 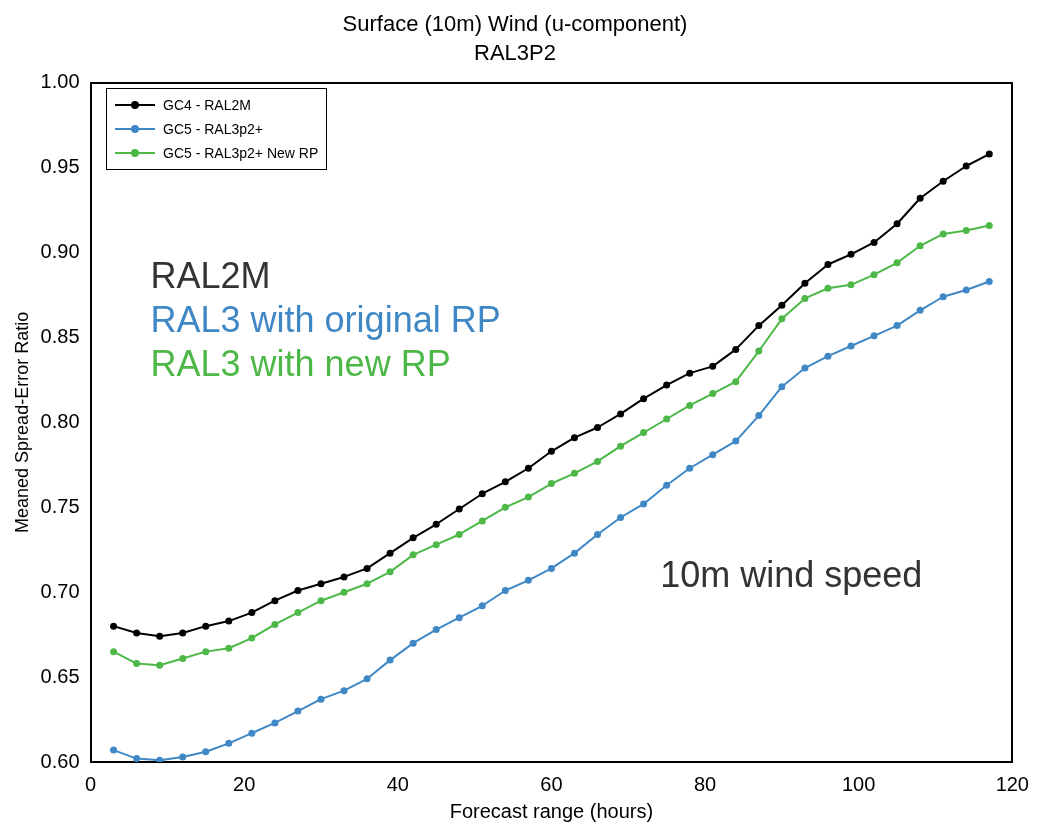 What do you see at coordinates (551, 783) in the screenshot?
I see `x-tick-label: 60` at bounding box center [551, 783].